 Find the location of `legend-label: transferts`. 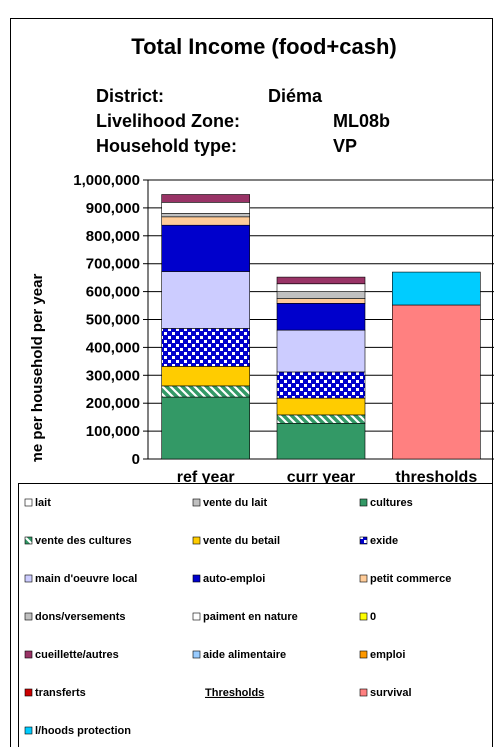

legend-label: transferts is located at coordinates (60, 693).